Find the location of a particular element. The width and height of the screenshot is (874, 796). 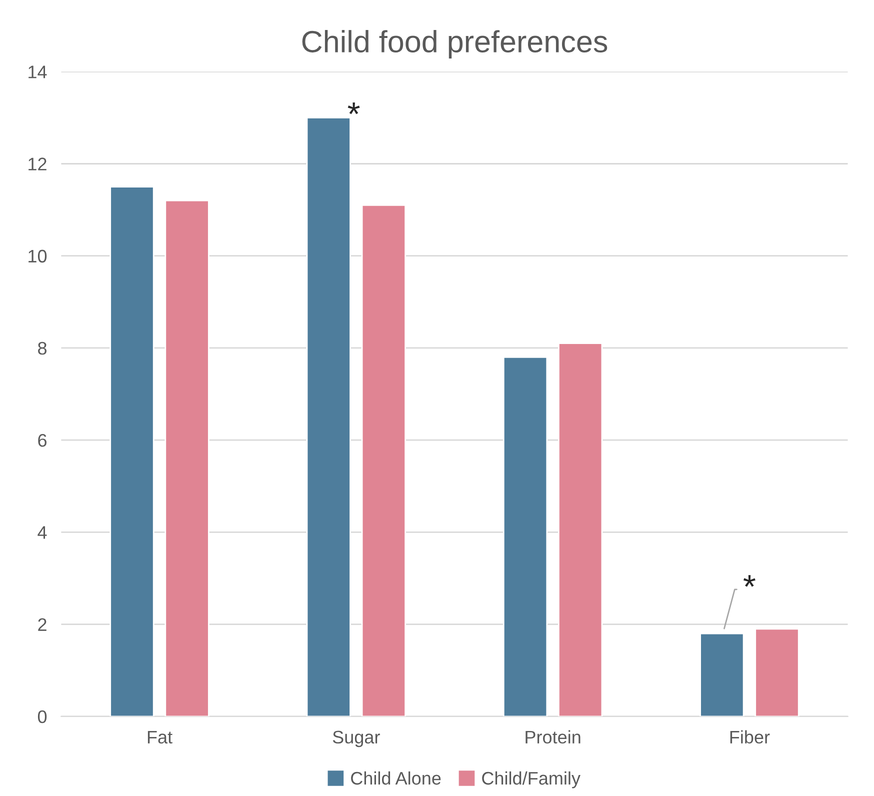

y-tick-label: 2 is located at coordinates (42, 624).